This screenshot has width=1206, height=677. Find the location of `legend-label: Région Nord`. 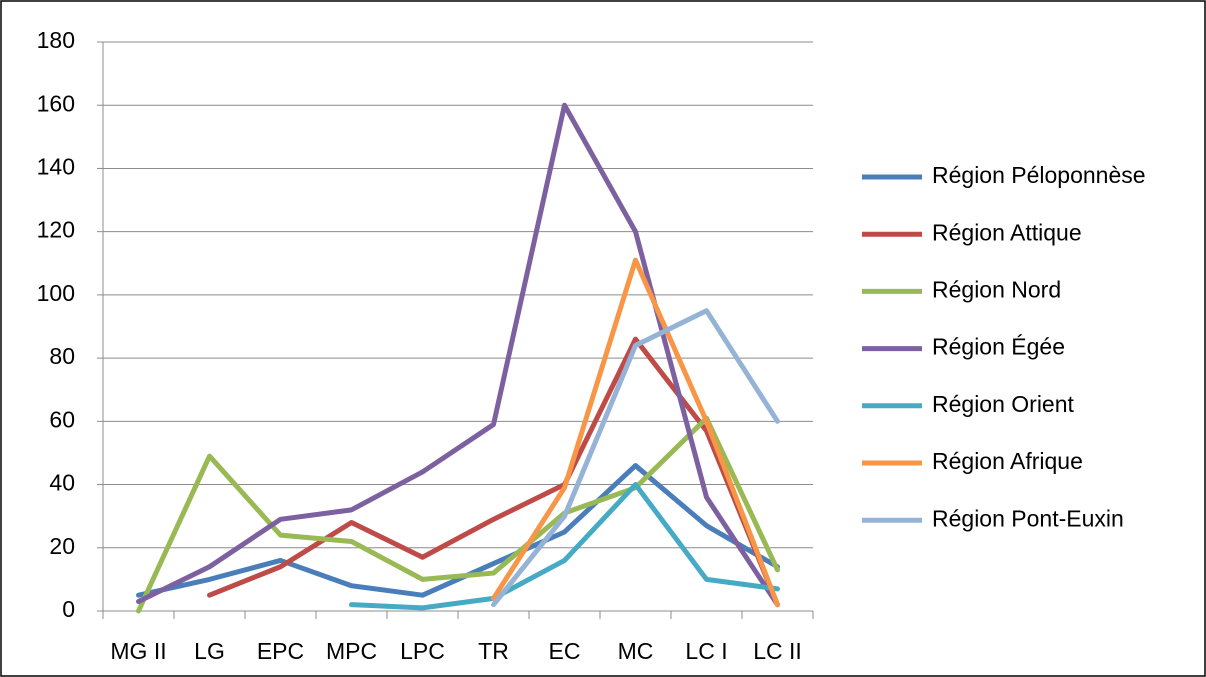

legend-label: Région Nord is located at coordinates (996, 289).